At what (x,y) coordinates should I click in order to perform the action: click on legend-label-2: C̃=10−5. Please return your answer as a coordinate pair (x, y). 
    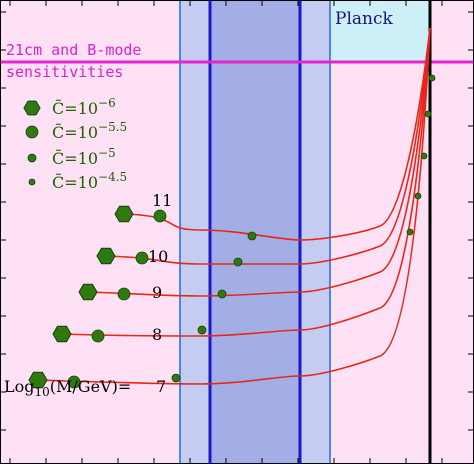
    Looking at the image, I should click on (84, 157).